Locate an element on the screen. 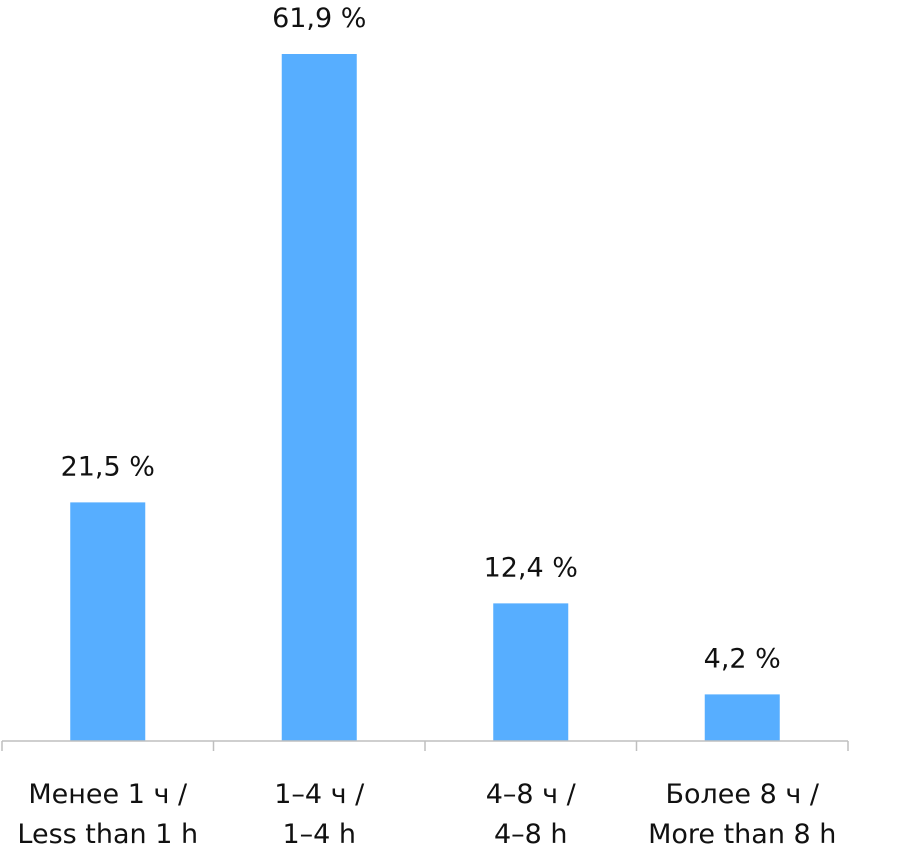 The width and height of the screenshot is (899, 849). category-label: More than 8 h is located at coordinates (742, 834).